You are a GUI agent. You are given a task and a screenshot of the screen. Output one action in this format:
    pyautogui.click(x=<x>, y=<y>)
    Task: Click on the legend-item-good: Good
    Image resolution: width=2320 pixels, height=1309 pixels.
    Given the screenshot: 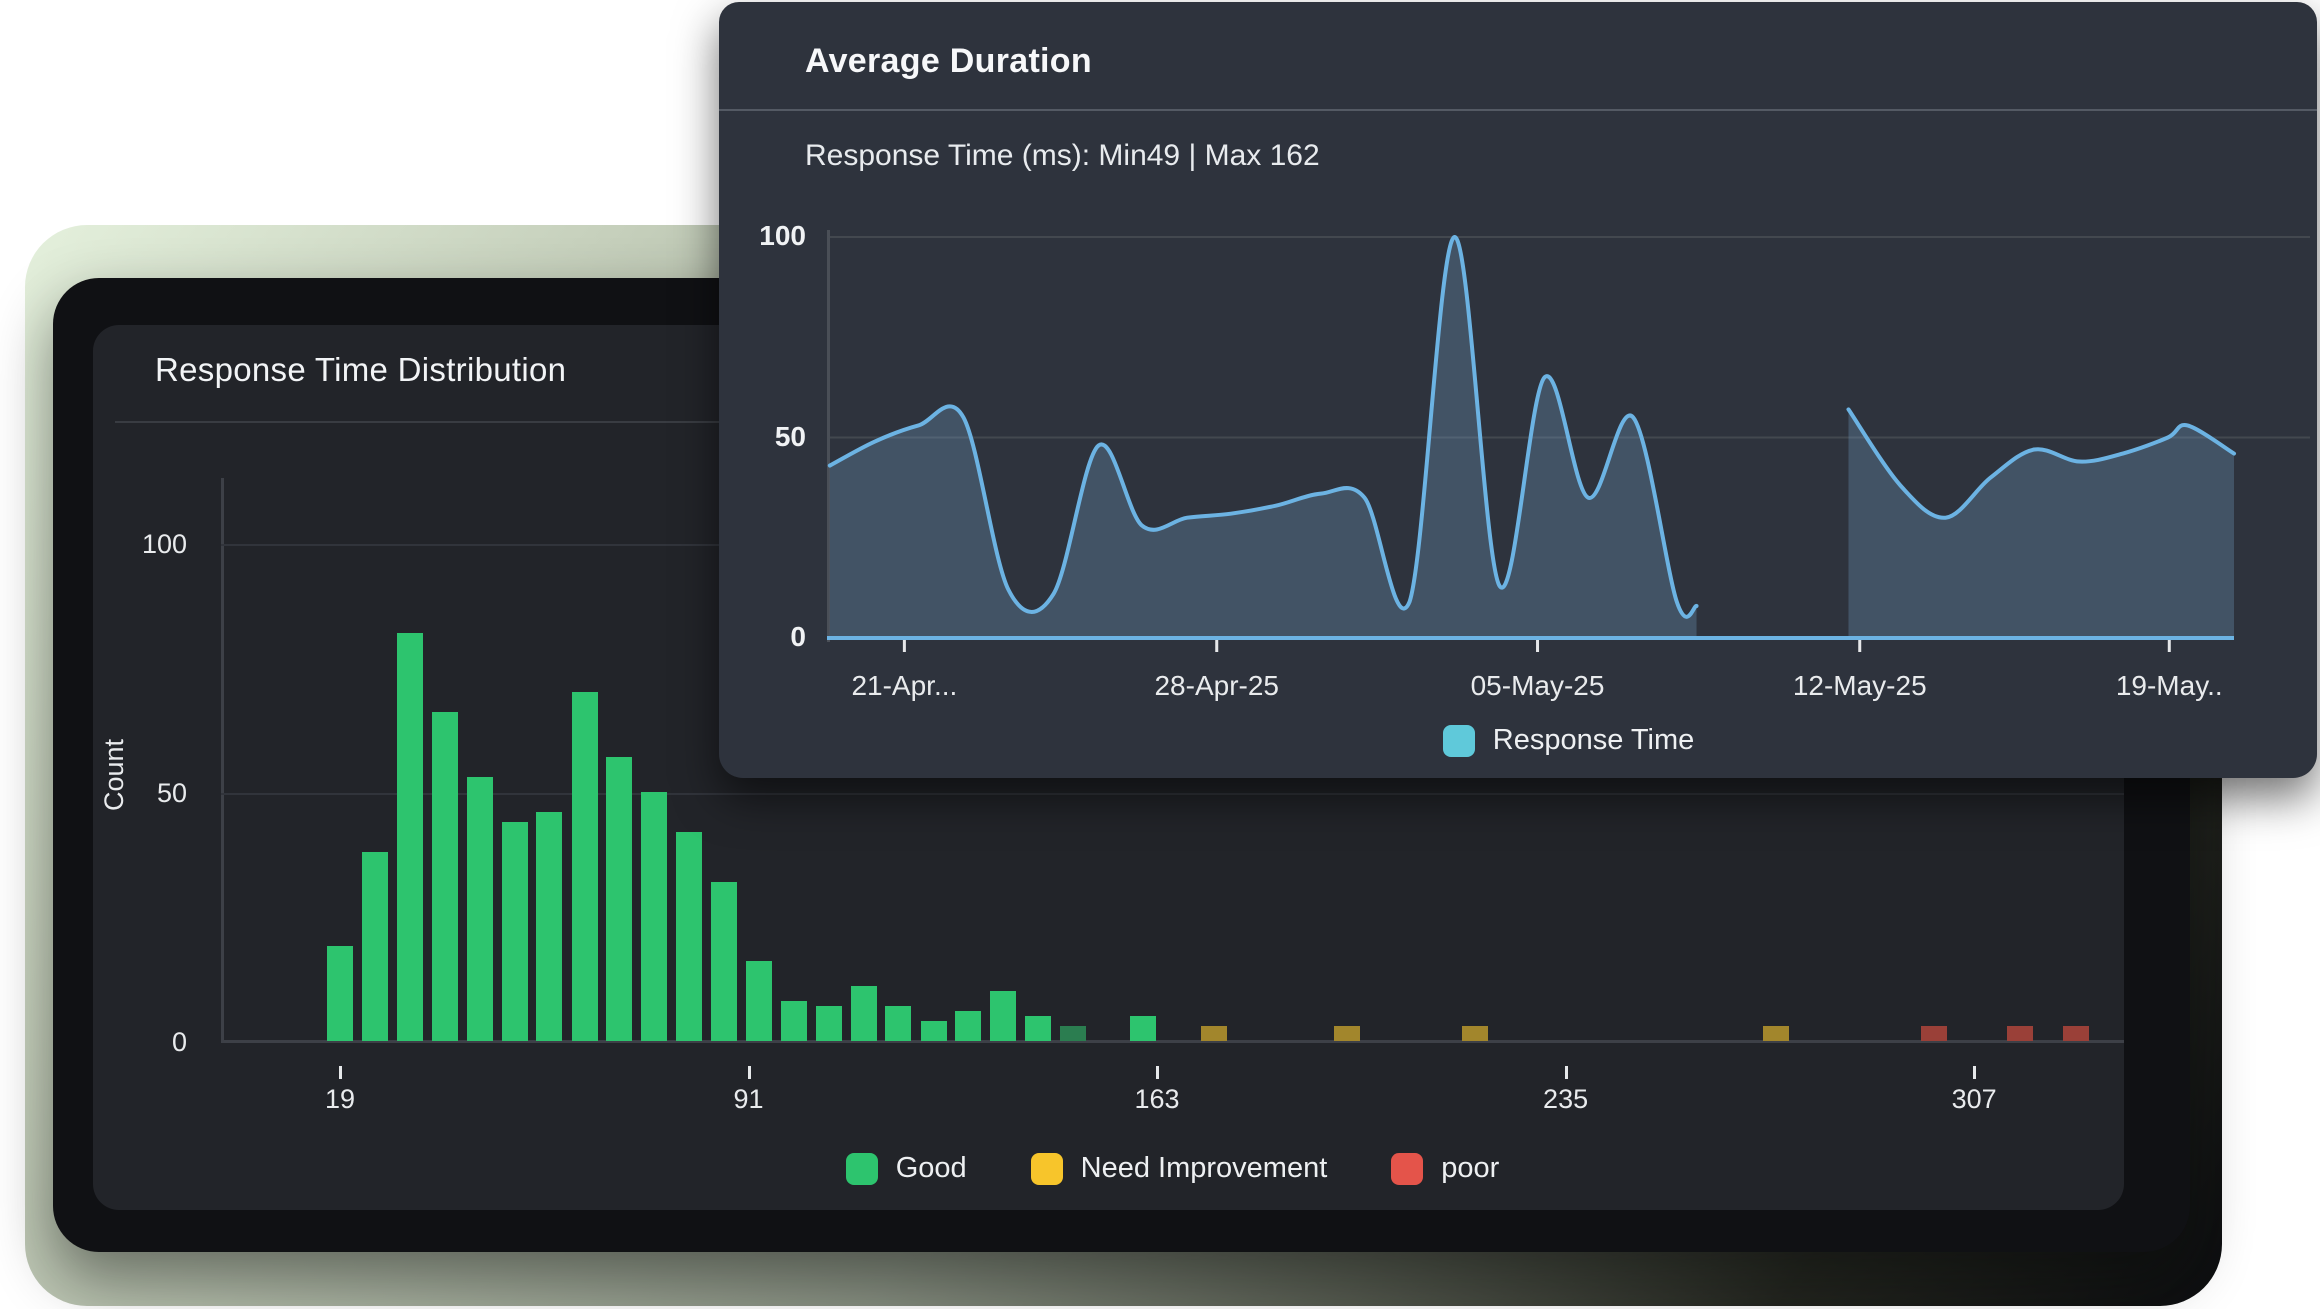 What is the action you would take?
    pyautogui.click(x=906, y=1168)
    